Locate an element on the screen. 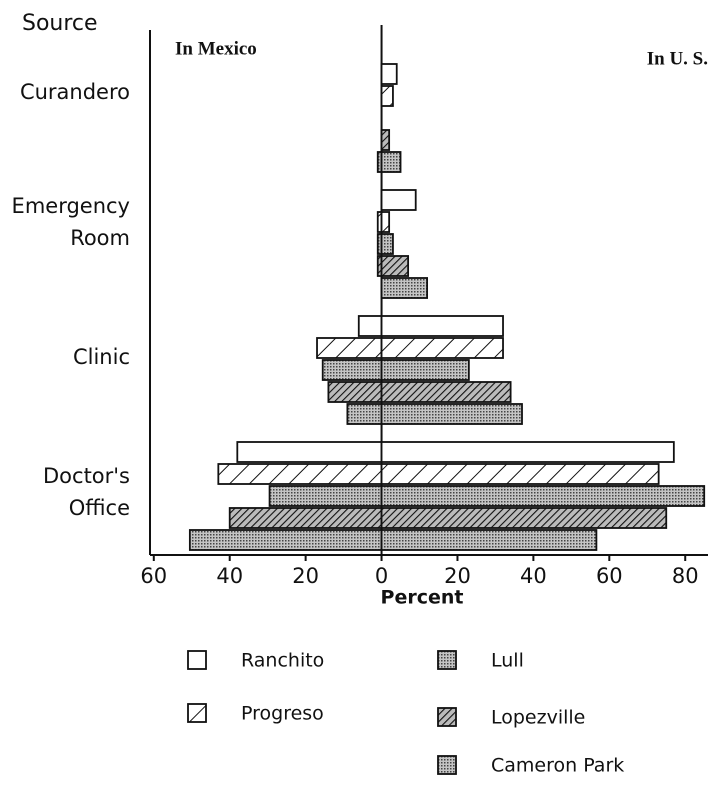 This screenshot has height=809, width=718. axis-title: Source is located at coordinates (60, 23).